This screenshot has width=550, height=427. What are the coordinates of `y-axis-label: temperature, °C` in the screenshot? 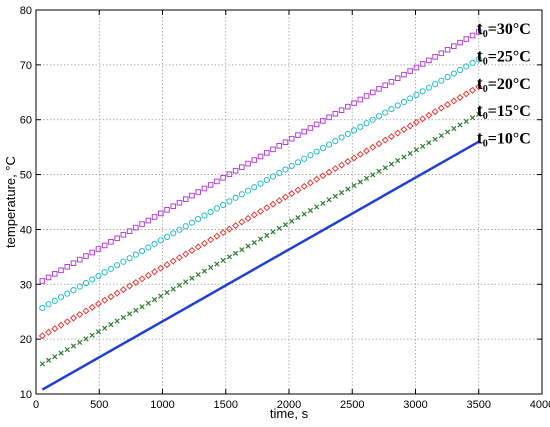 It's located at (10, 202).